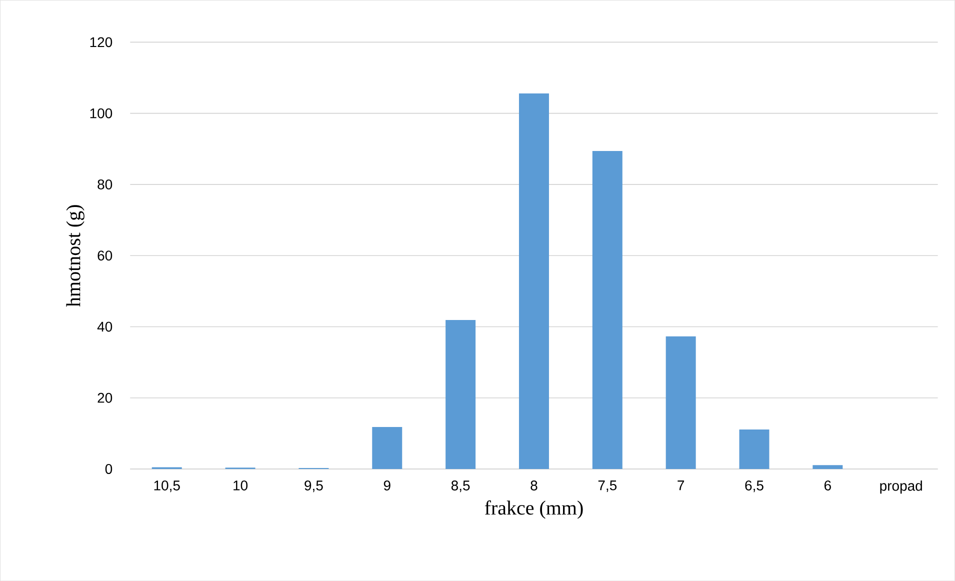 Image resolution: width=955 pixels, height=581 pixels. Describe the element at coordinates (105, 255) in the screenshot. I see `y-tick-label: 60` at that location.